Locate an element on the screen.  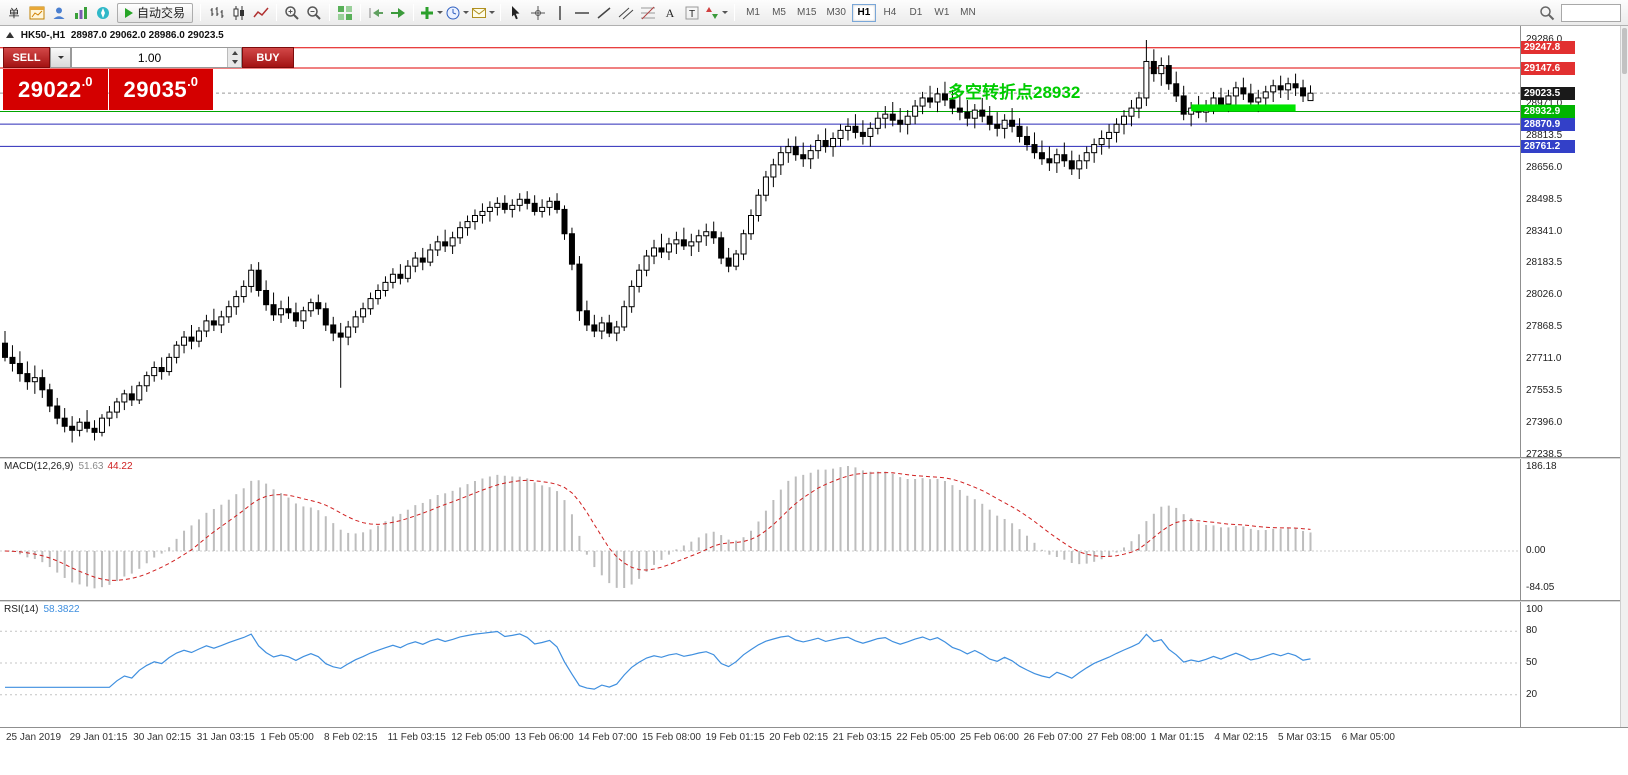
time-tick: 12 Feb 05:00 is located at coordinates (481, 737).